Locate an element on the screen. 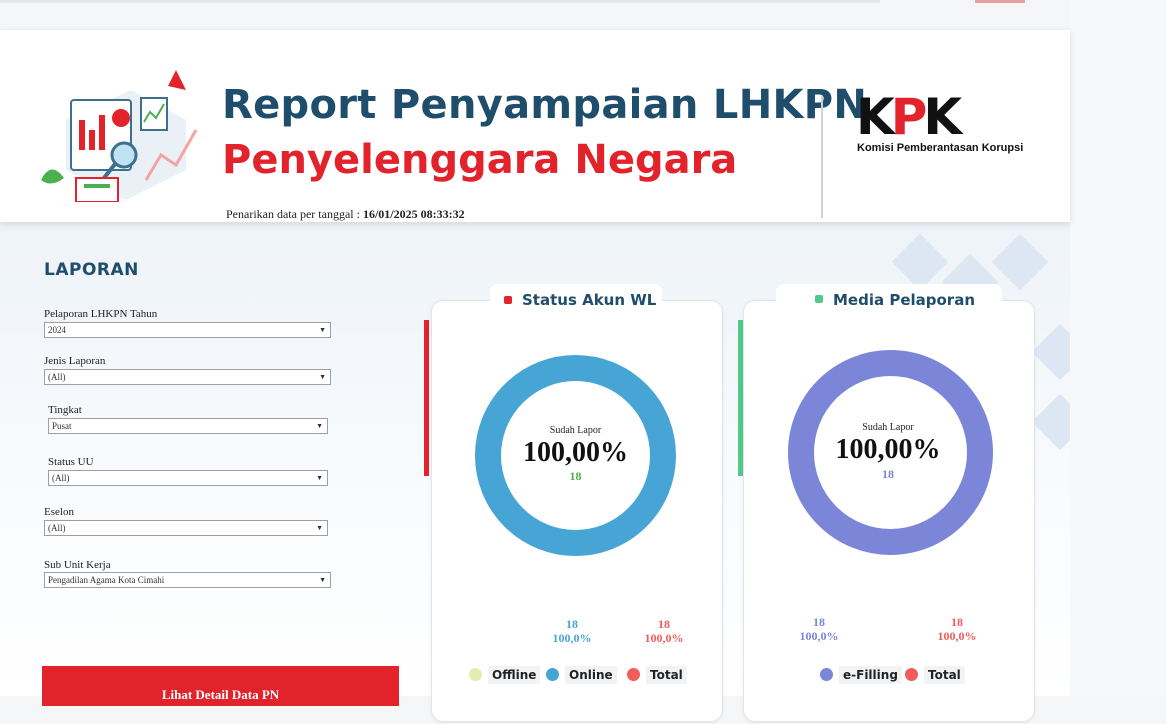  status-online-stat: 18 100,0% is located at coordinates (572, 631).